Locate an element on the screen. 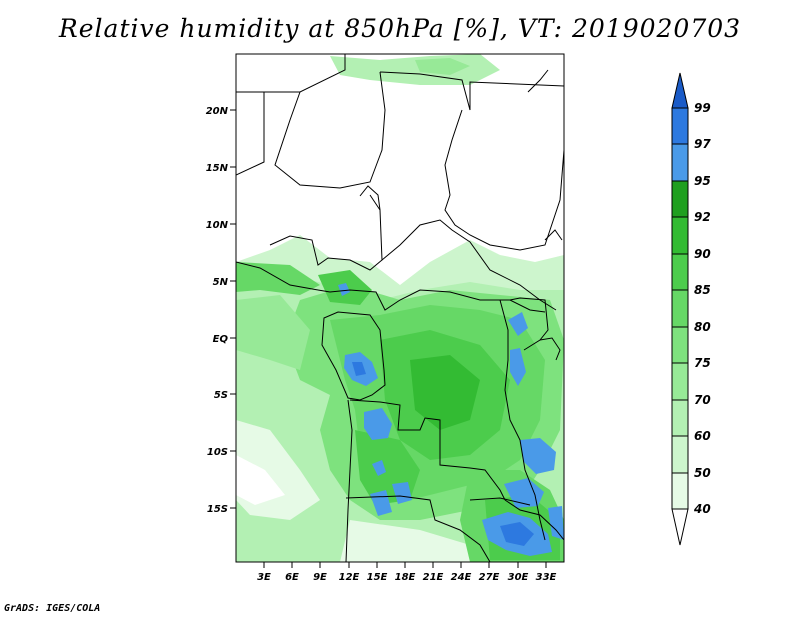 The image size is (800, 618). lat-label: 20N is located at coordinates (217, 111).